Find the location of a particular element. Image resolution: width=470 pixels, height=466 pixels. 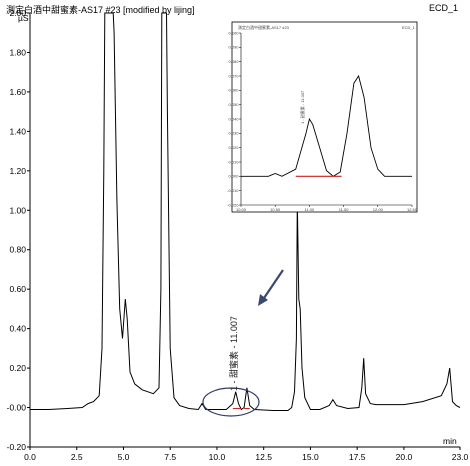

x-tick-label: 2.5 is located at coordinates (77, 457).